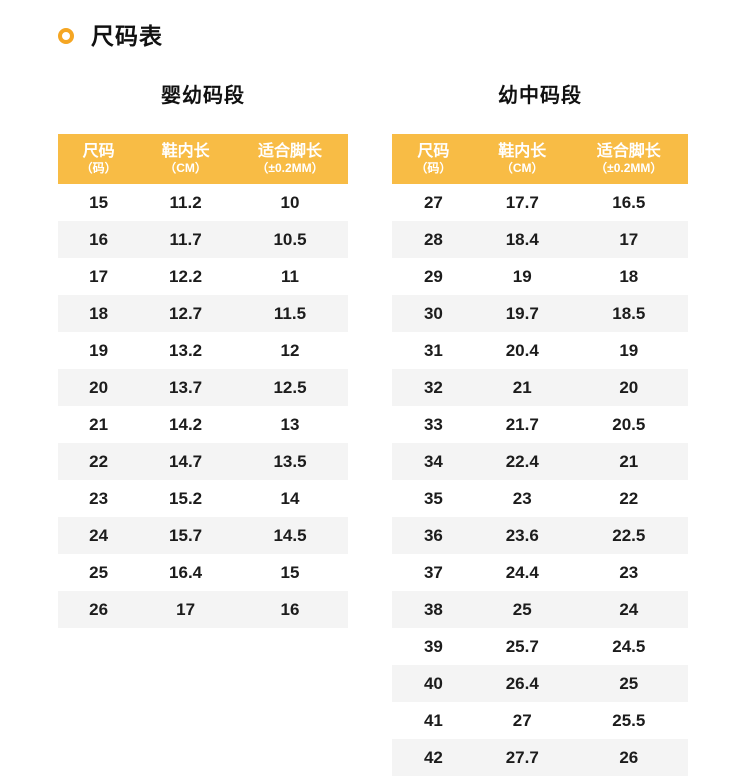 The height and width of the screenshot is (778, 750). I want to click on table-cell: 22, so click(99, 461).